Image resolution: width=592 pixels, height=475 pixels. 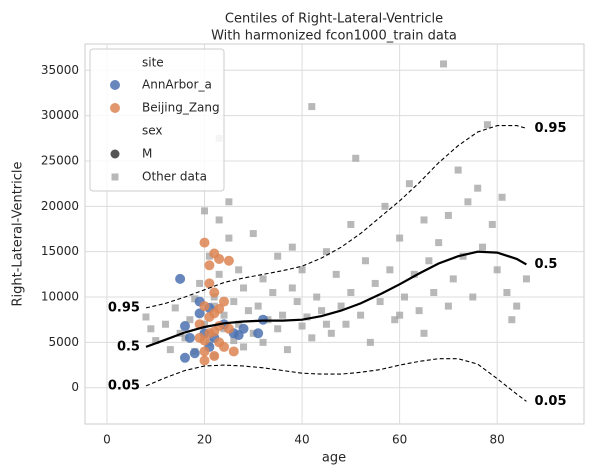 What do you see at coordinates (152, 131) in the screenshot?
I see `legend-title: sex` at bounding box center [152, 131].